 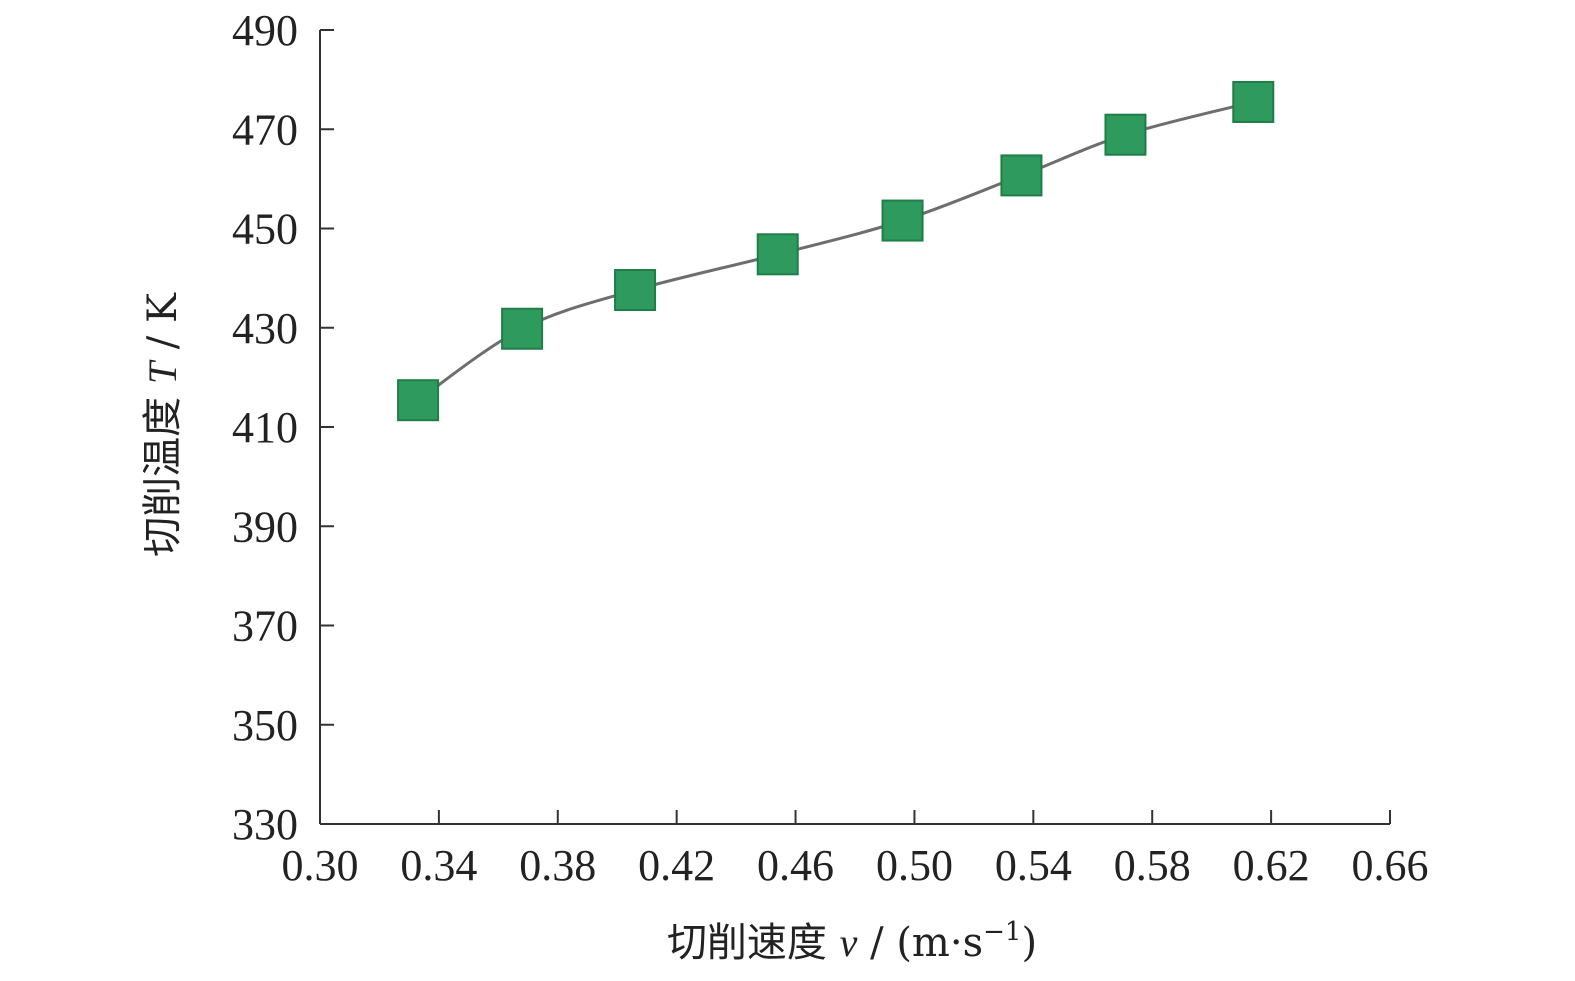 What do you see at coordinates (852, 941) in the screenshot?
I see `x-axis-title: 切削速度 v / (m·s−1)` at bounding box center [852, 941].